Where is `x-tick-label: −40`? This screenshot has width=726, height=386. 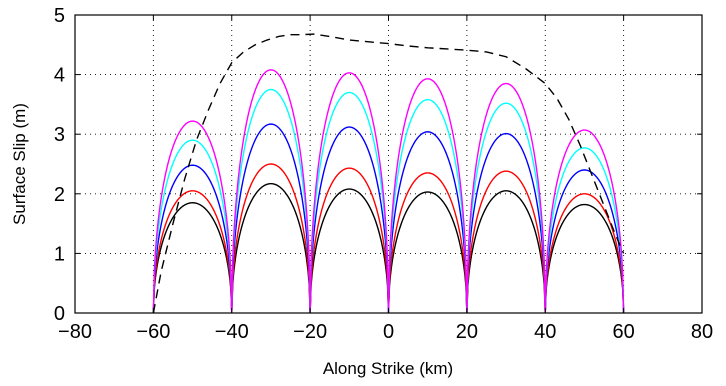
x-tick-label: −40 is located at coordinates (232, 332).